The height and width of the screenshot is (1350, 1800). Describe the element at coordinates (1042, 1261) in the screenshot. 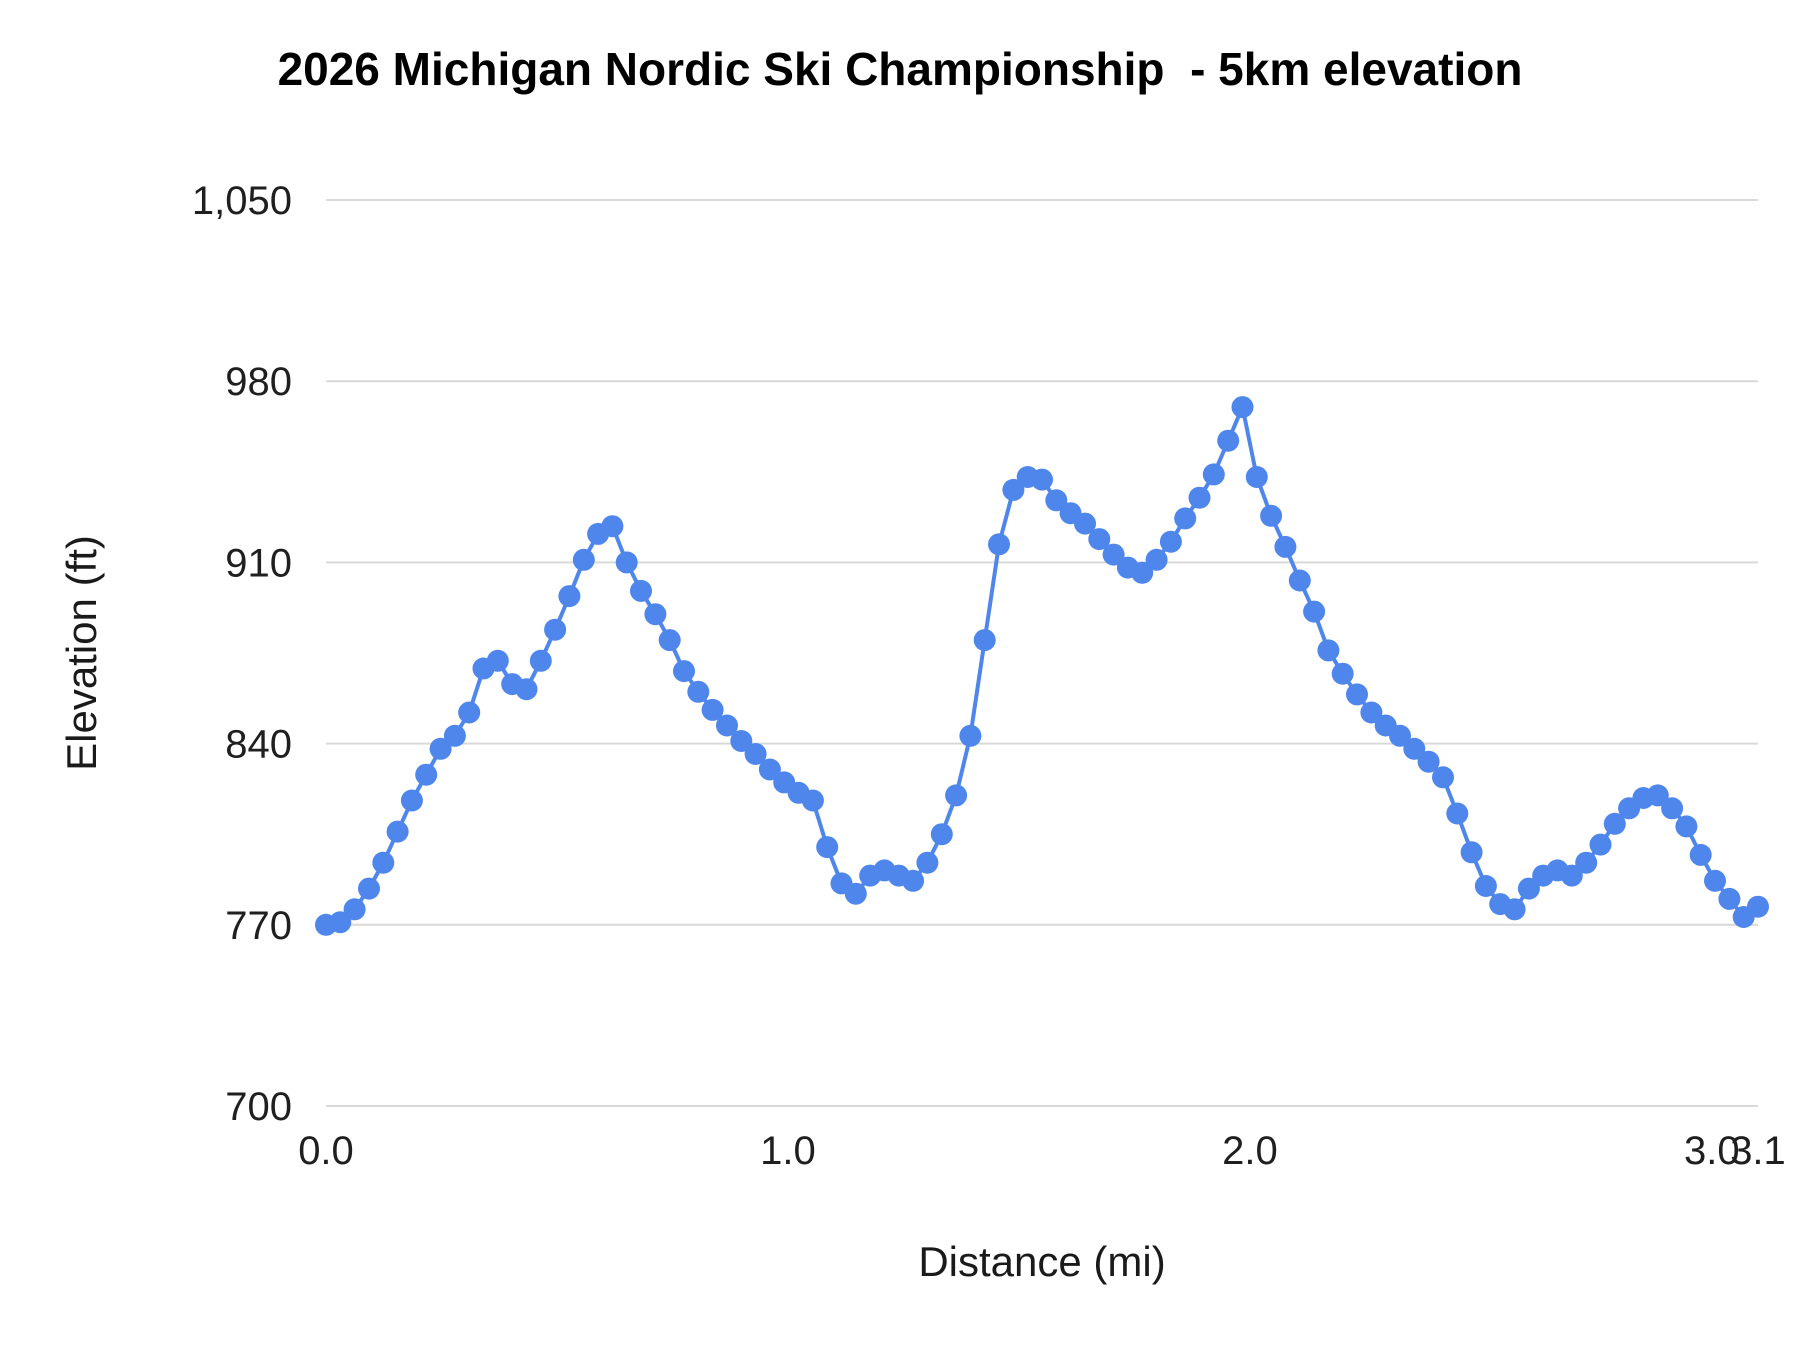

I see `x-axis-title: Distance (mi)` at that location.